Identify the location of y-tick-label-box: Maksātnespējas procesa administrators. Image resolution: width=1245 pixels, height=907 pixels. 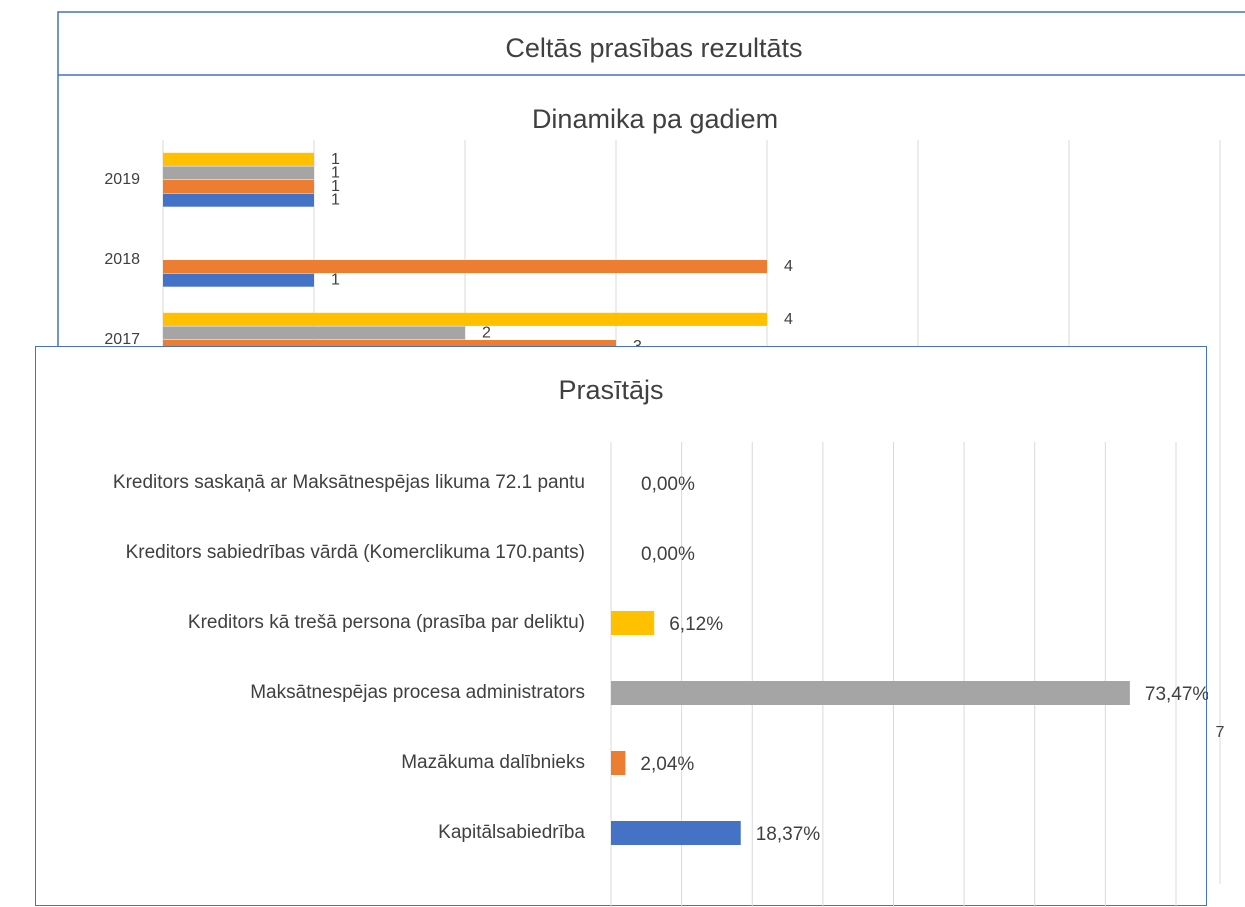
(417, 693).